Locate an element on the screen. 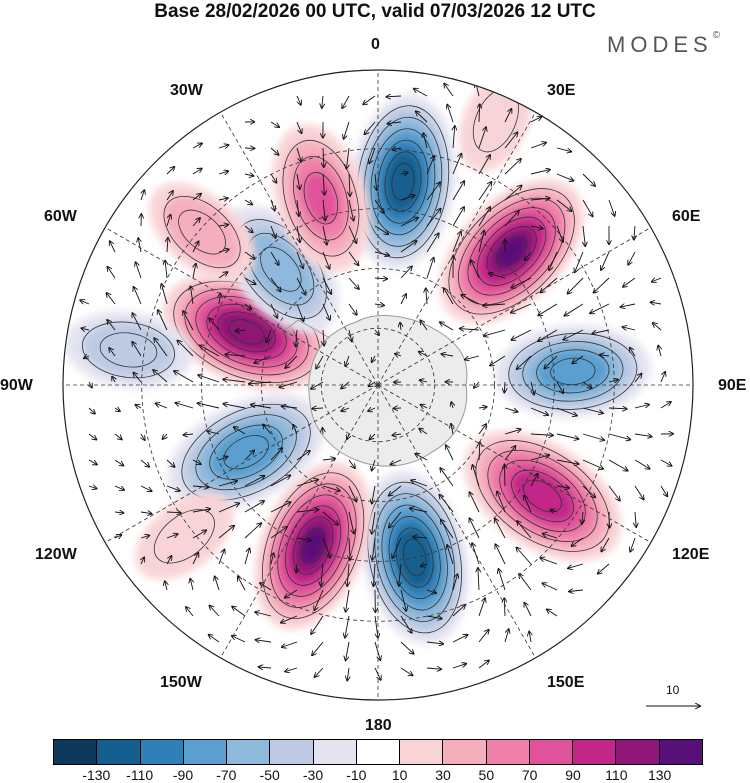 The height and width of the screenshot is (783, 750). meridian-line is located at coordinates (242, 463).